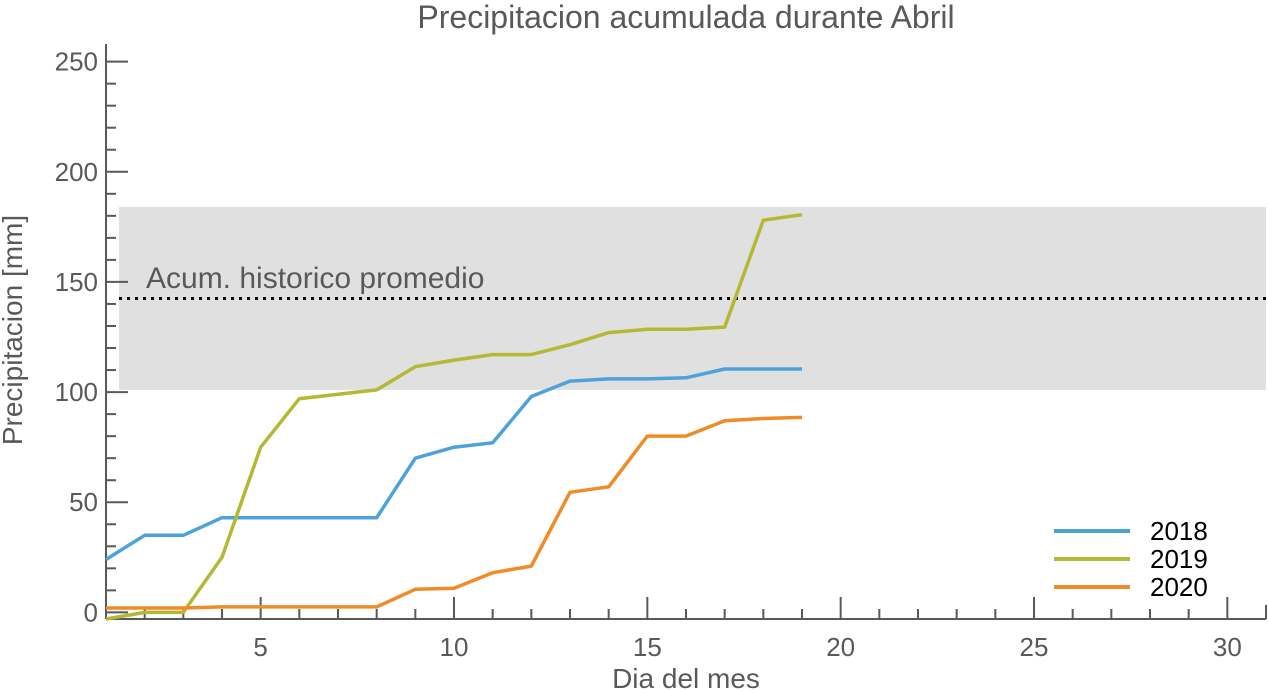 The height and width of the screenshot is (691, 1268). What do you see at coordinates (14, 330) in the screenshot?
I see `y-axis-label: Precipitacion [mm]` at bounding box center [14, 330].